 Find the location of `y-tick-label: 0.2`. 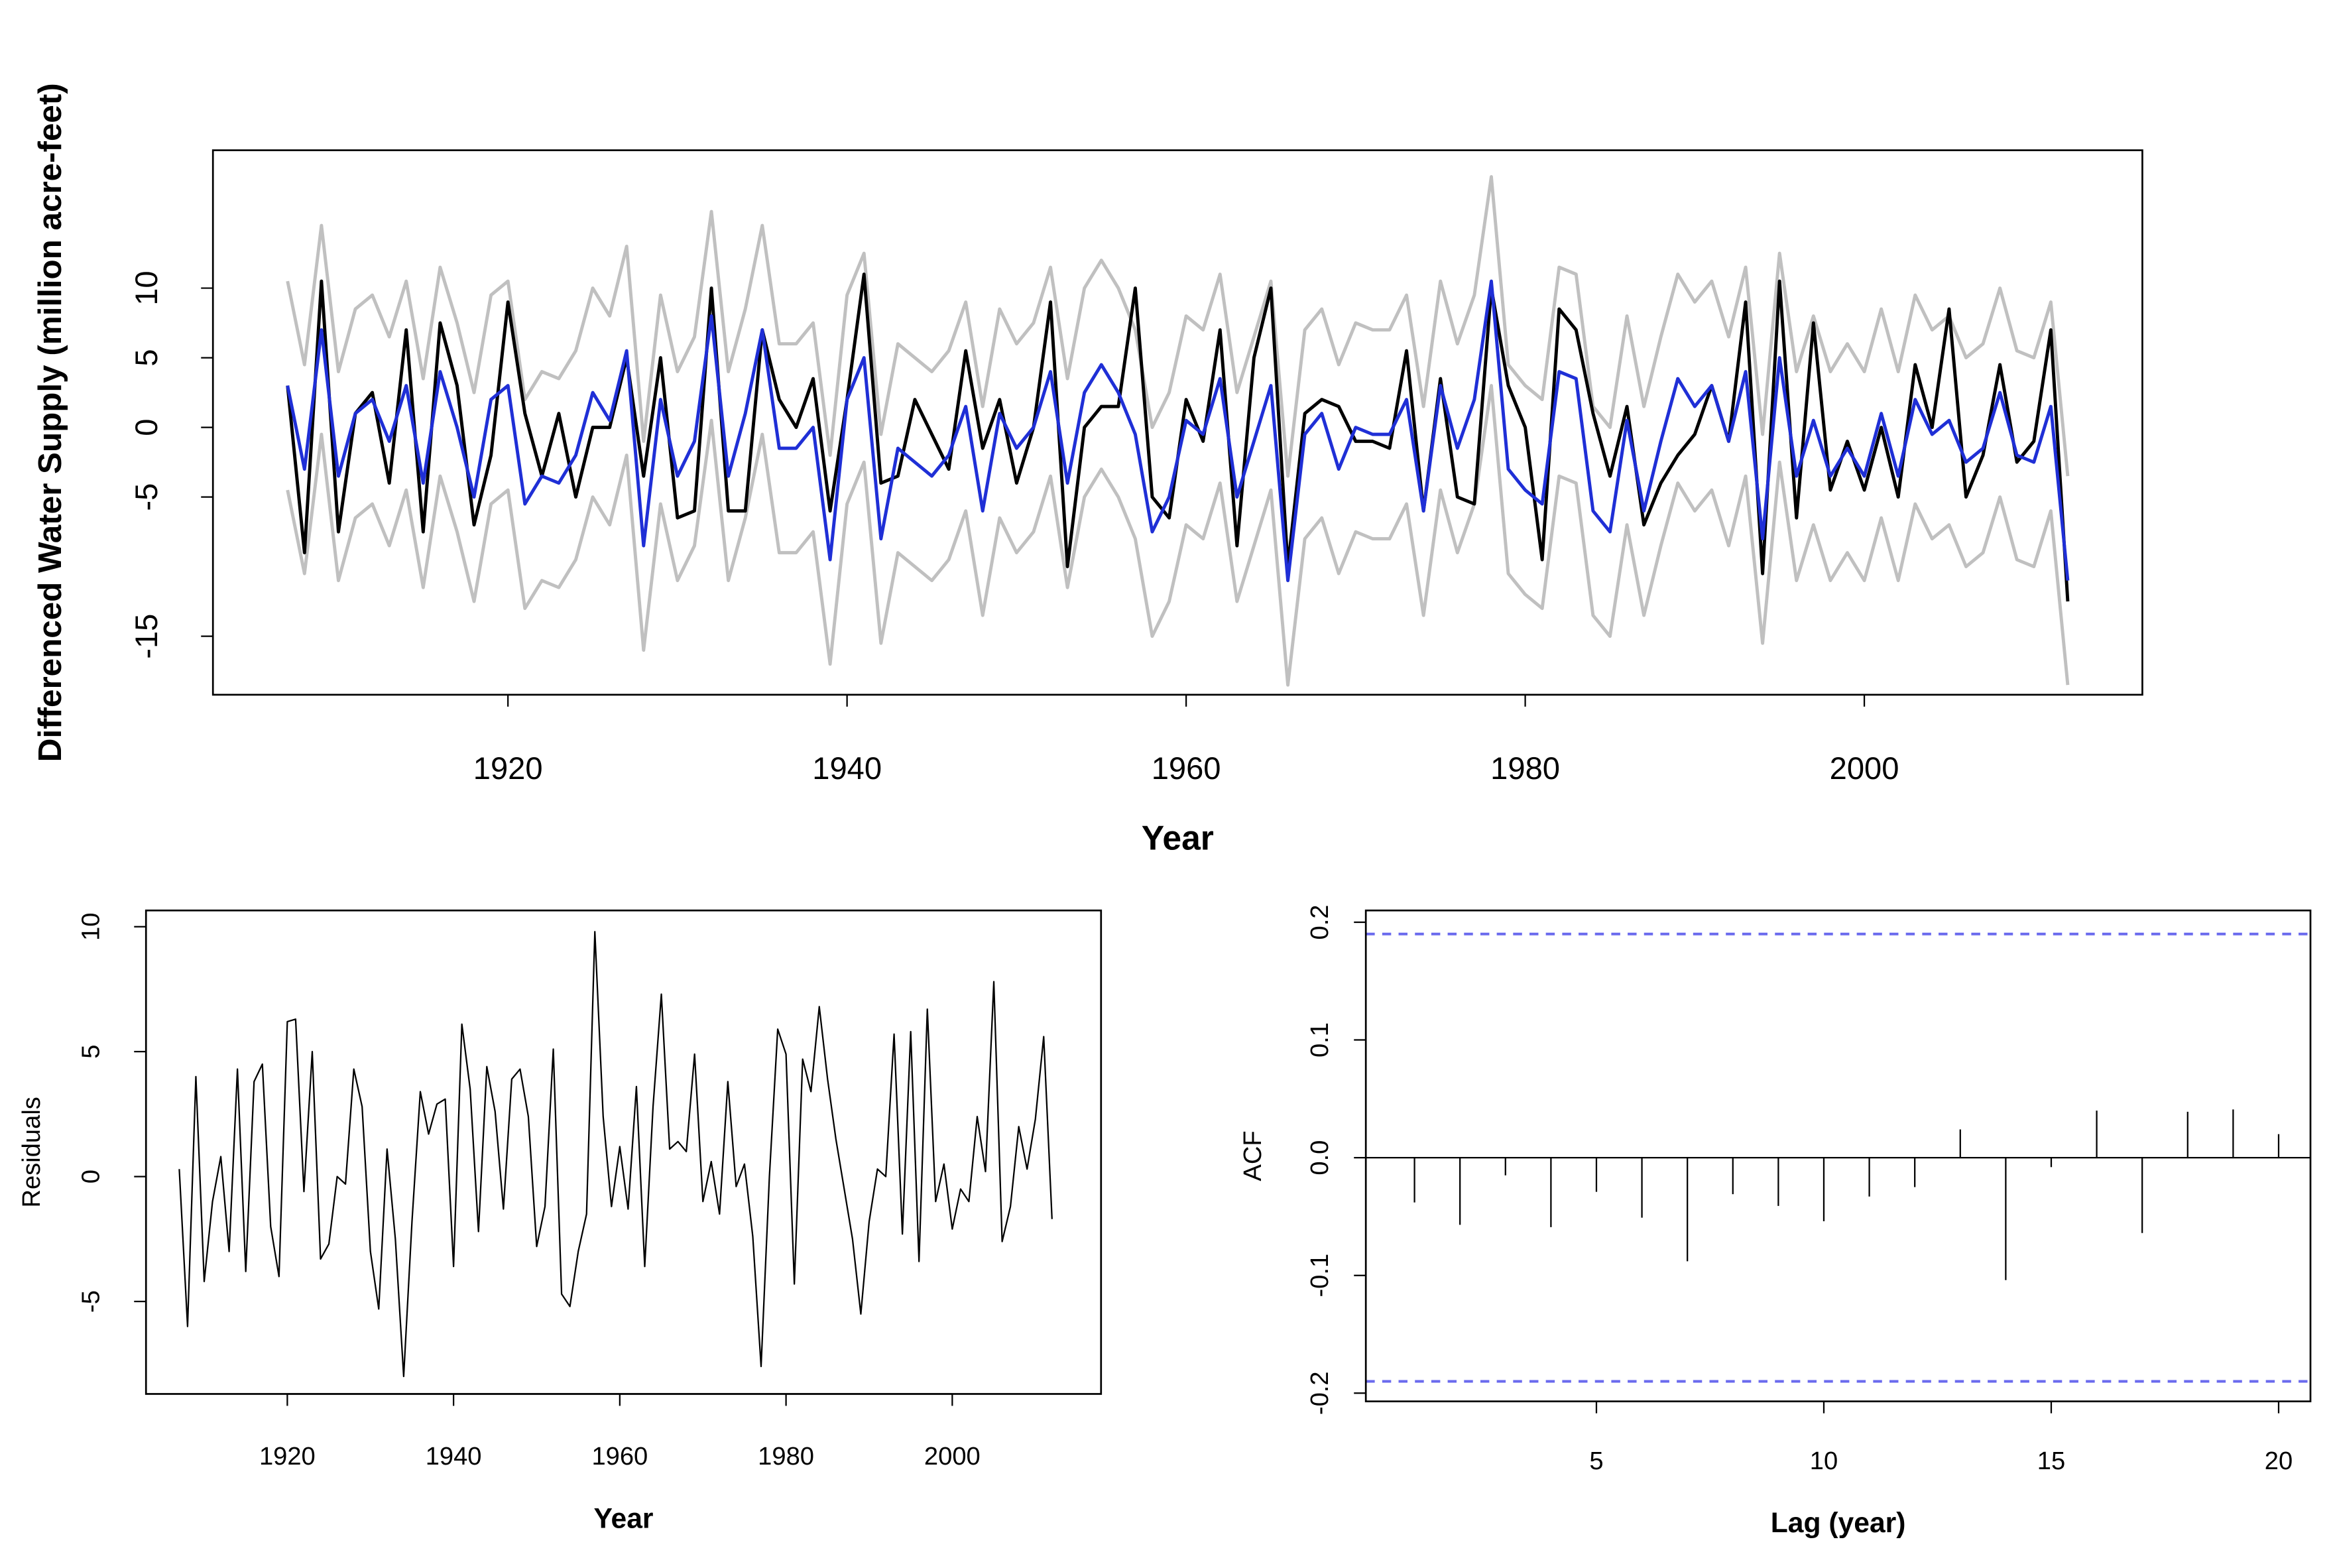

y-tick-label: 0.2 is located at coordinates (1319, 921).